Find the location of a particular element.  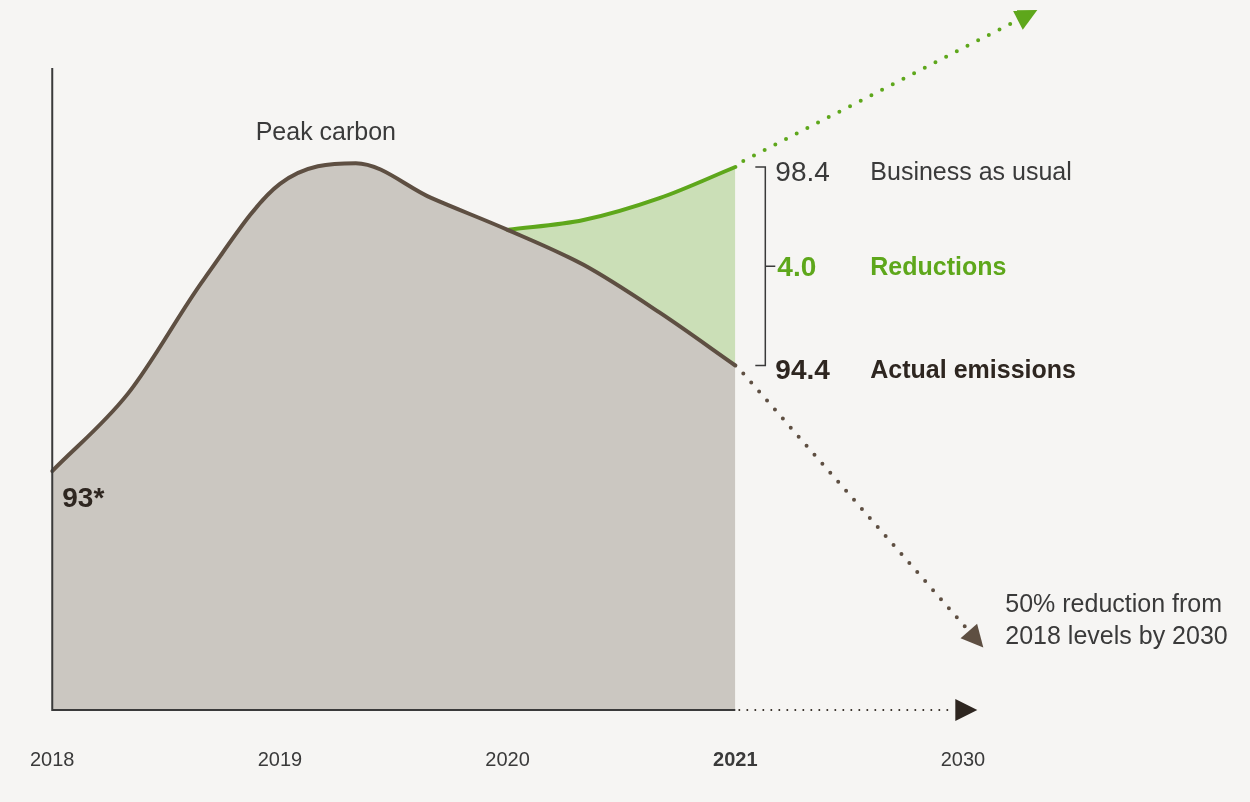

x-tick-label: 2021 is located at coordinates (735, 758).